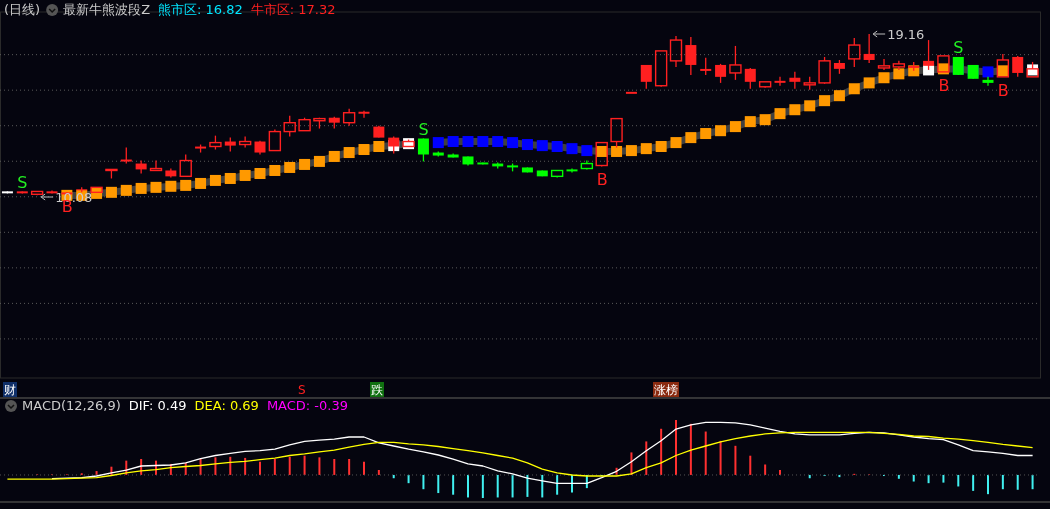 The image size is (1050, 509). Describe the element at coordinates (293, 9) in the screenshot. I see `annotation: 牛市区: 17.32` at that location.